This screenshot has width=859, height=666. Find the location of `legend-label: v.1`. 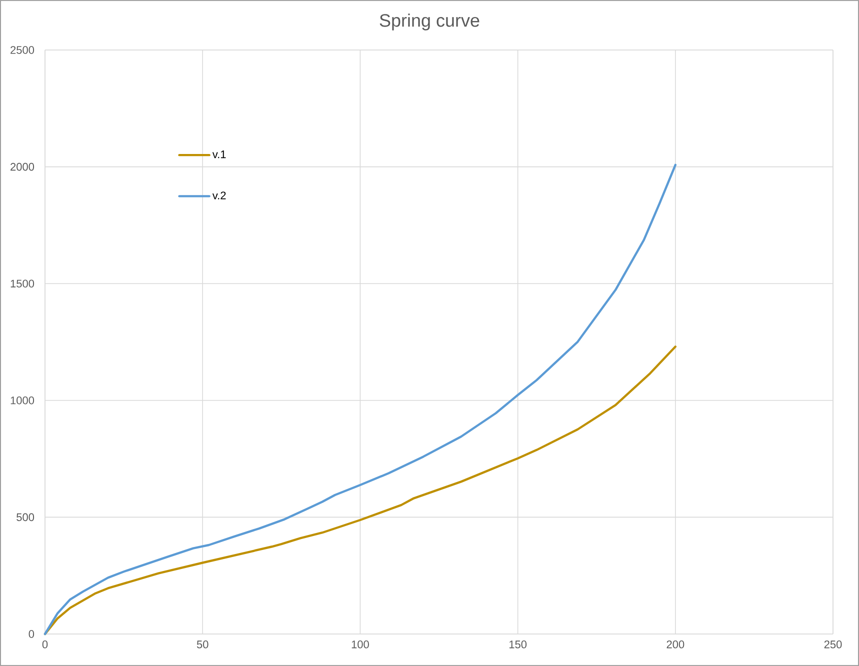

legend-label: v.1 is located at coordinates (219, 154).